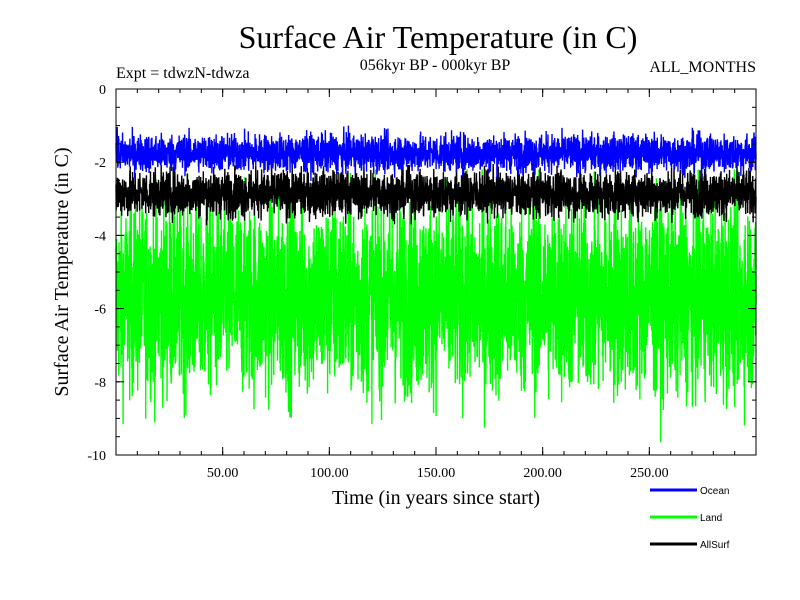 This screenshot has height=600, width=800. Describe the element at coordinates (329, 473) in the screenshot. I see `x-tick-label: 100.00` at that location.